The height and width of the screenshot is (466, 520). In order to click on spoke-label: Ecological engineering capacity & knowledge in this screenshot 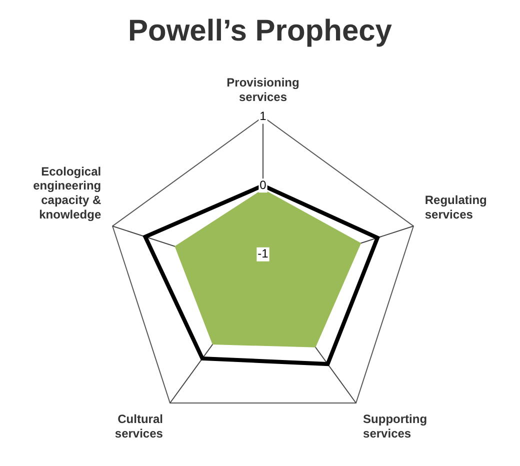, I will do `click(67, 193)`.